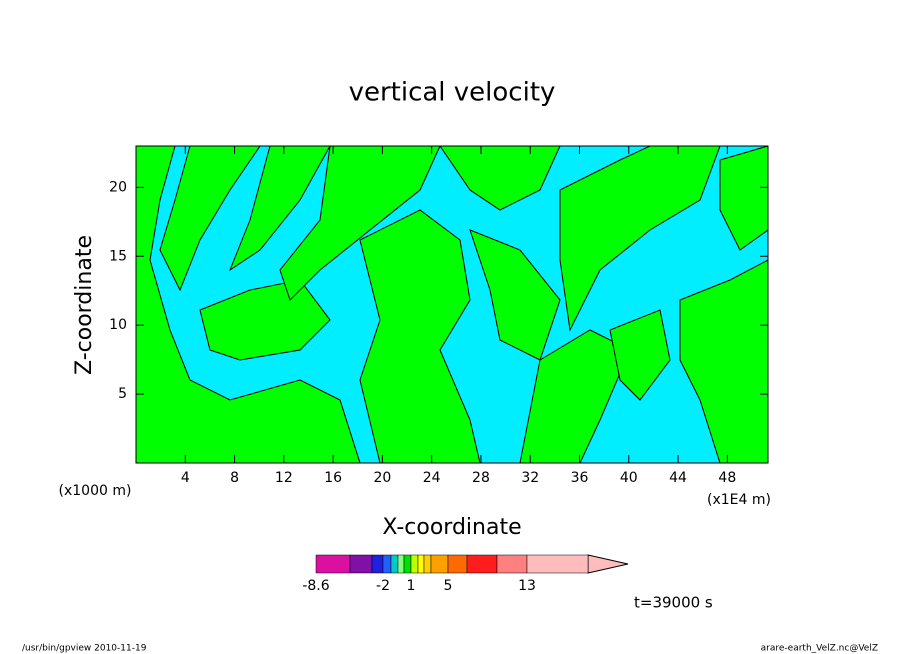 The width and height of the screenshot is (904, 654). What do you see at coordinates (383, 586) in the screenshot?
I see `colorbar-label: -2` at bounding box center [383, 586].